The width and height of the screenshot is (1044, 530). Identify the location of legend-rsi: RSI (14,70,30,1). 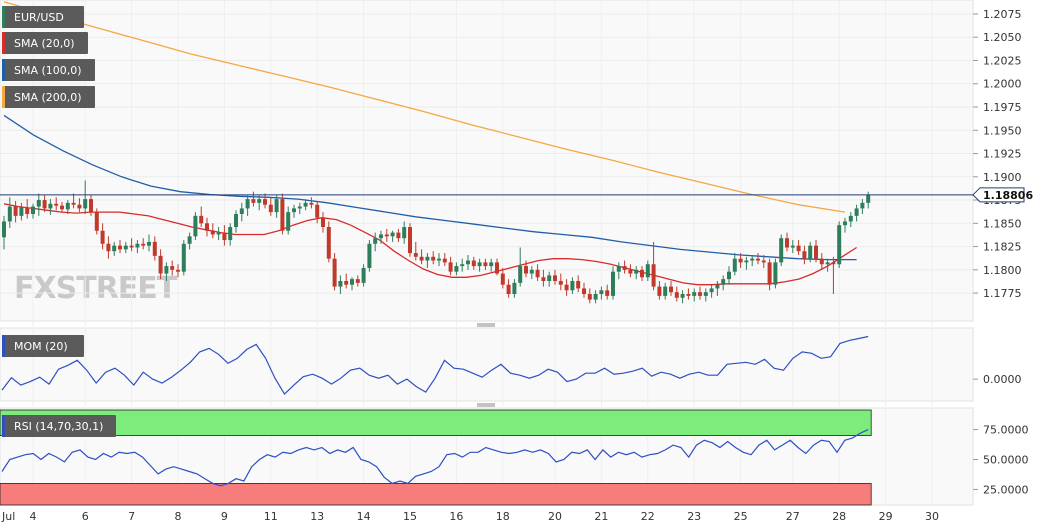
(59, 426).